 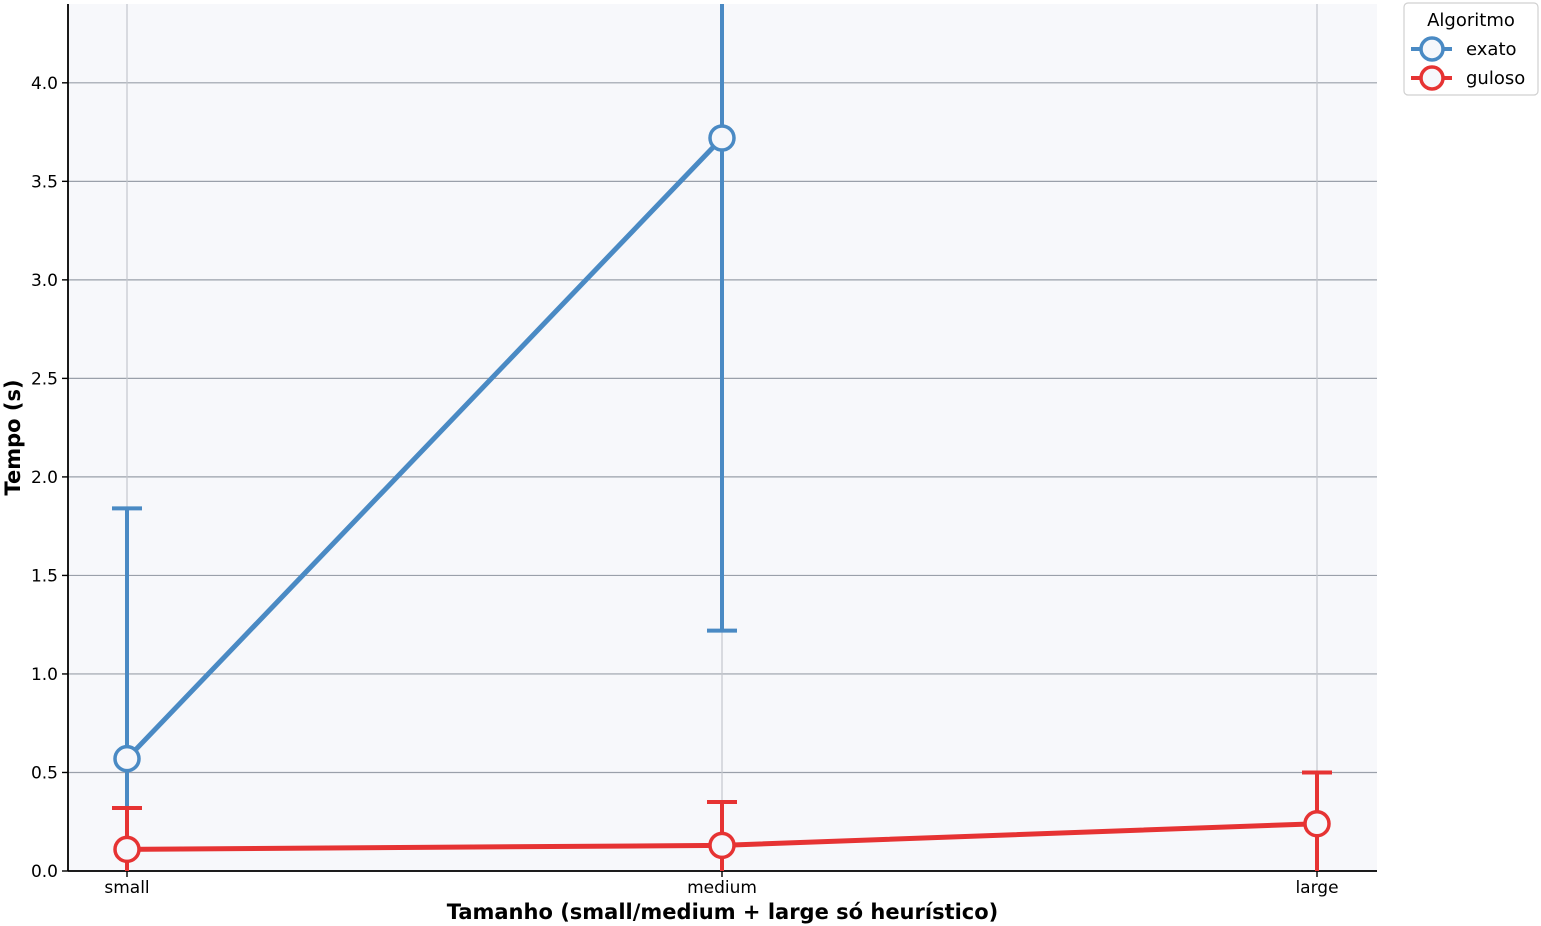 What do you see at coordinates (44, 379) in the screenshot?
I see `y-tick-label: 2.5` at bounding box center [44, 379].